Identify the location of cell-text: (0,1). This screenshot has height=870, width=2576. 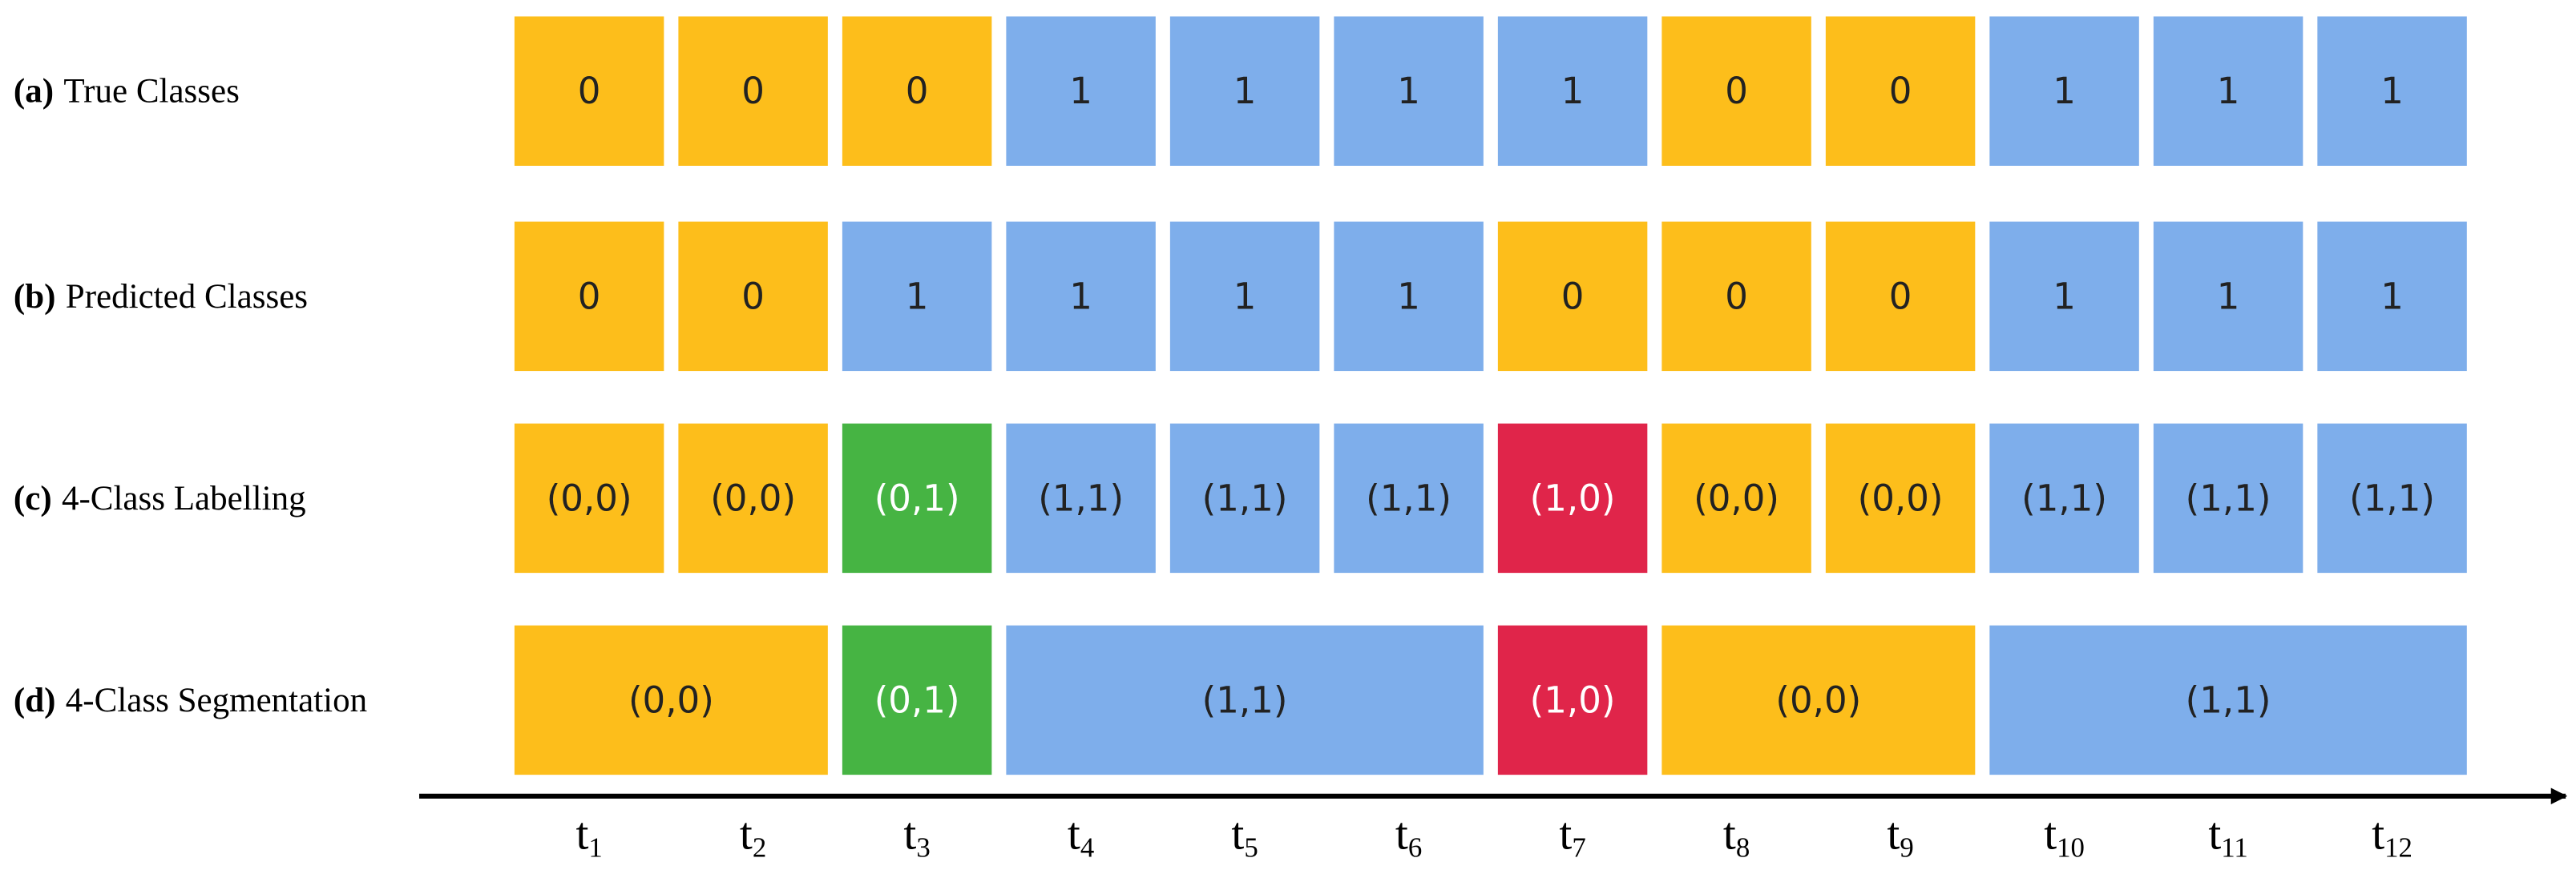
(917, 498).